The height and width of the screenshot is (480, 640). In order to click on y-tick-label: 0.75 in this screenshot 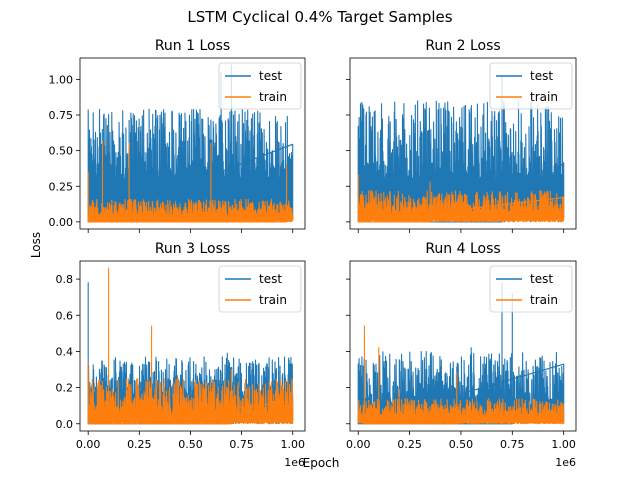, I will do `click(61, 115)`.